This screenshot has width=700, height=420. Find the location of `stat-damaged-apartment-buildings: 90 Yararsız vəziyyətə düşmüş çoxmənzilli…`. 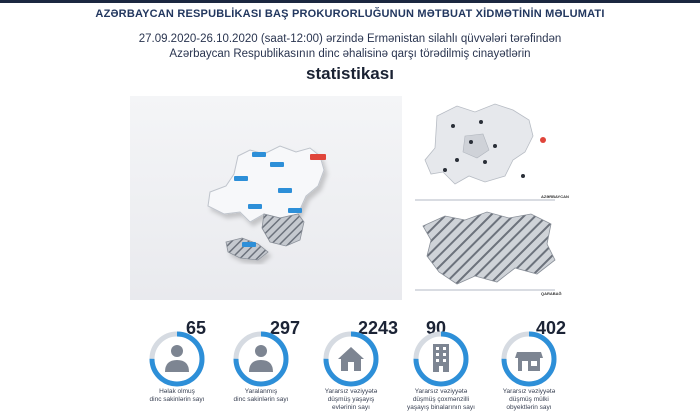

stat-damaged-apartment-buildings: 90 Yararsız vəziyyətə düşmüş çoxmənzilli… is located at coordinates (448, 369).